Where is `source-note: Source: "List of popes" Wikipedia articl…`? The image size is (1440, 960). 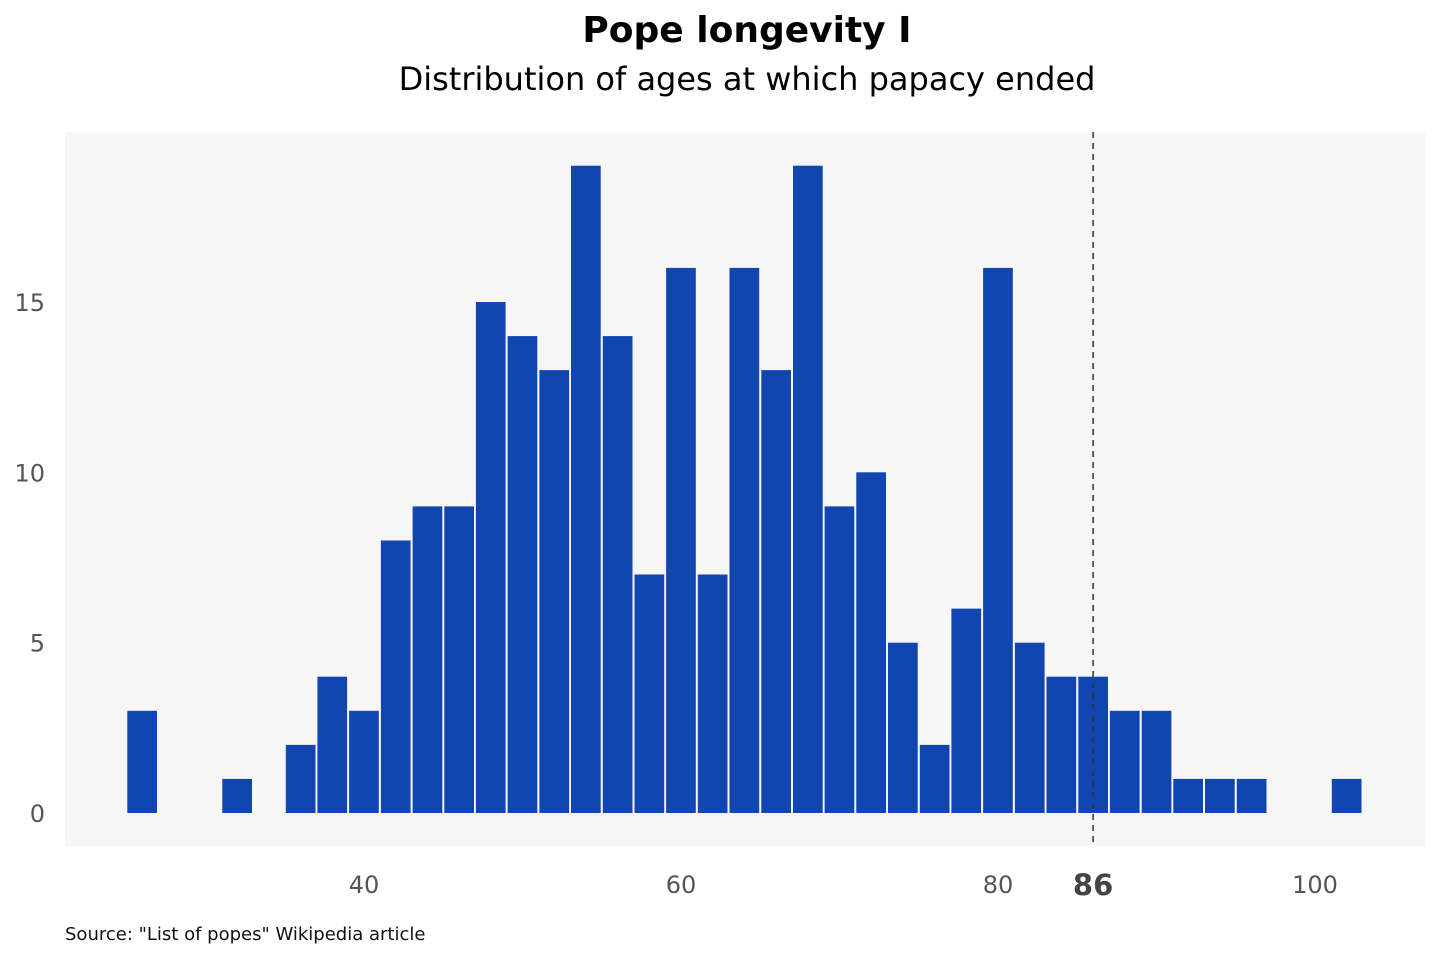
source-note: Source: "List of popes" Wikipedia articl… is located at coordinates (245, 934).